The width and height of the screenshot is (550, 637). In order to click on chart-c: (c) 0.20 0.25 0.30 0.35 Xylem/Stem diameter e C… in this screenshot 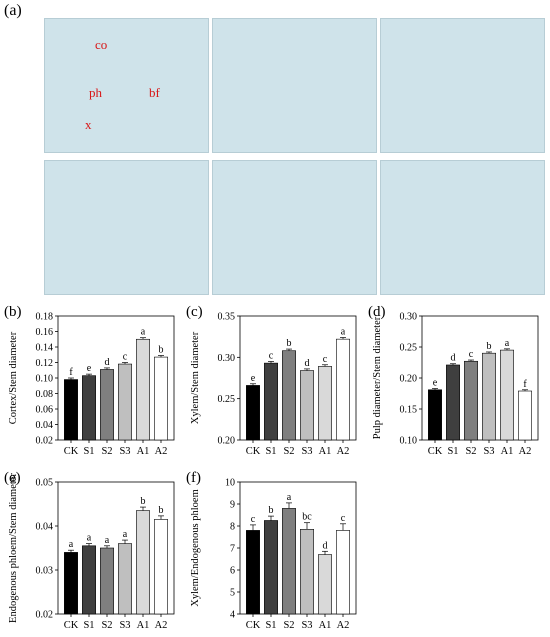, I will do `click(273, 382)`.